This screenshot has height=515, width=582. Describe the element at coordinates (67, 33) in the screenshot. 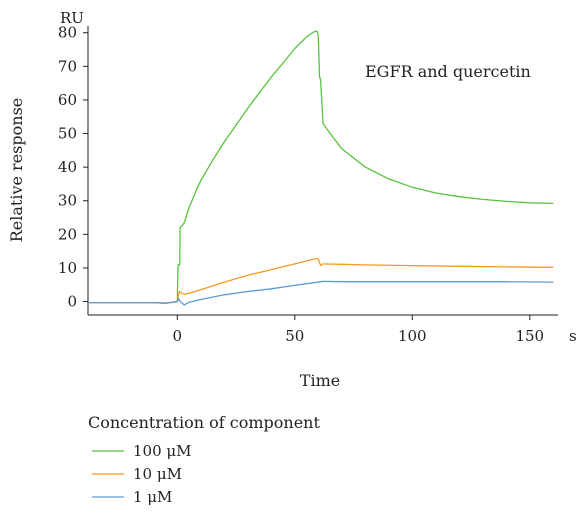

I see `y-tick-label: 80` at that location.